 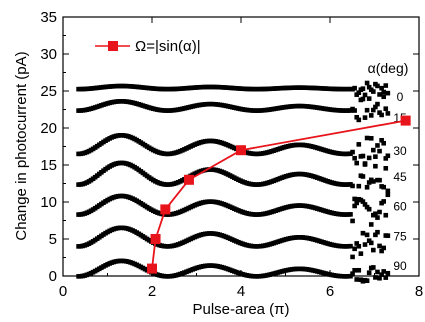 What do you see at coordinates (240, 309) in the screenshot?
I see `x-axis-title: Pulse-area (π)` at bounding box center [240, 309].